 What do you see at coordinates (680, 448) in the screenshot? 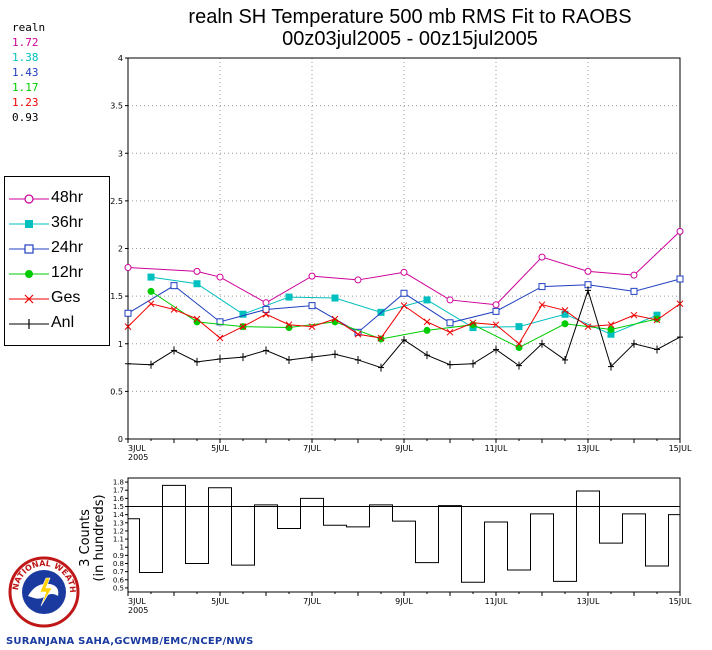
I see `x-tick-label: 15JUL` at bounding box center [680, 448].